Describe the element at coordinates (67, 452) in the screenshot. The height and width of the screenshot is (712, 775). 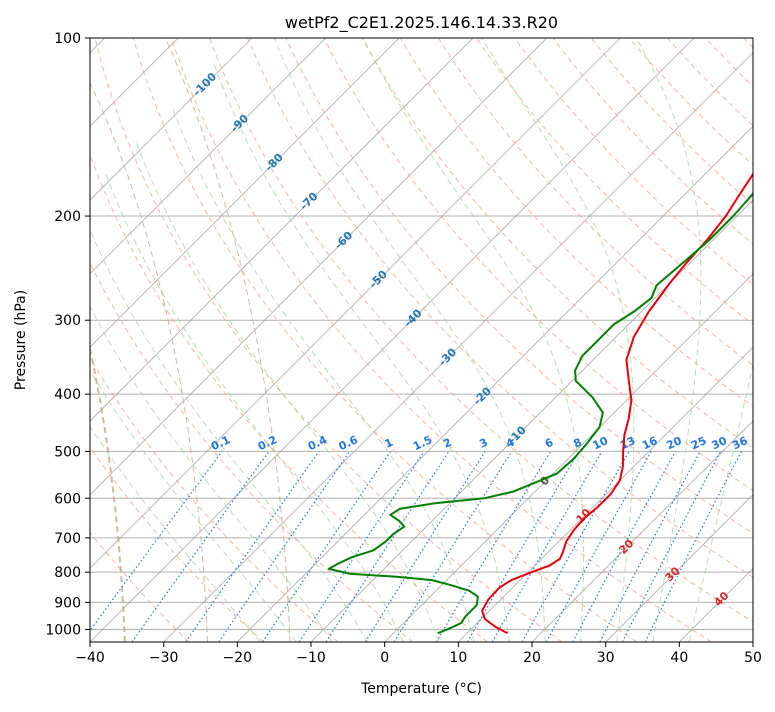
I see `y-tick-label: 500` at that location.